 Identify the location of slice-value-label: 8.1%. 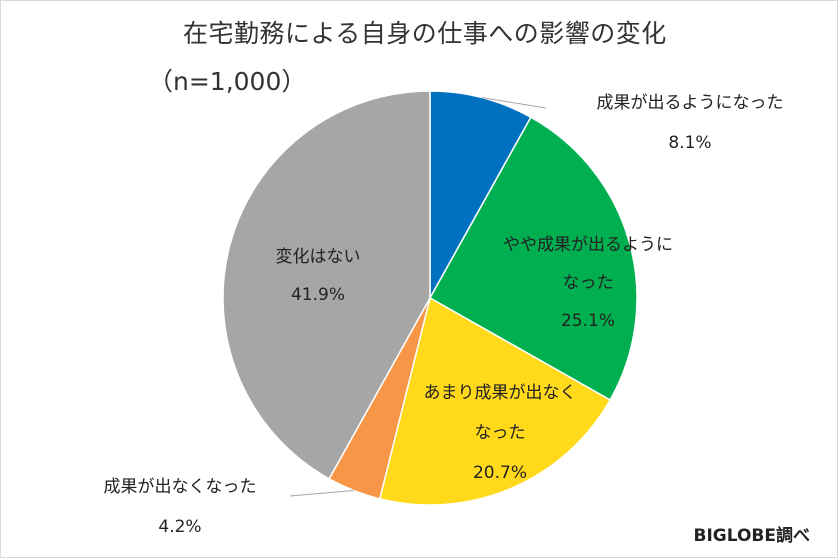
(689, 143).